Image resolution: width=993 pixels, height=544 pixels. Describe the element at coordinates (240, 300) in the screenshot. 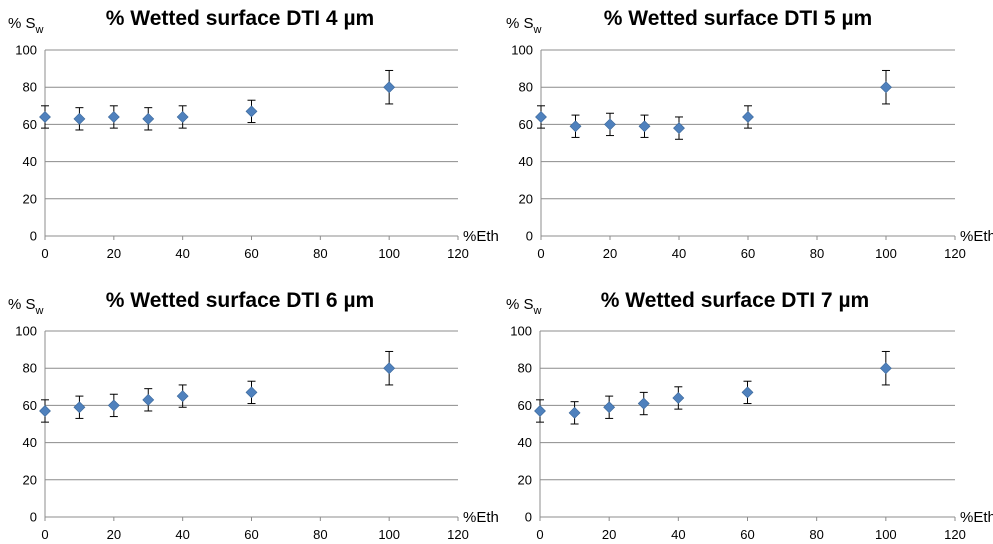

I see `chart-title: % Wetted surface DTI 6 µm` at that location.